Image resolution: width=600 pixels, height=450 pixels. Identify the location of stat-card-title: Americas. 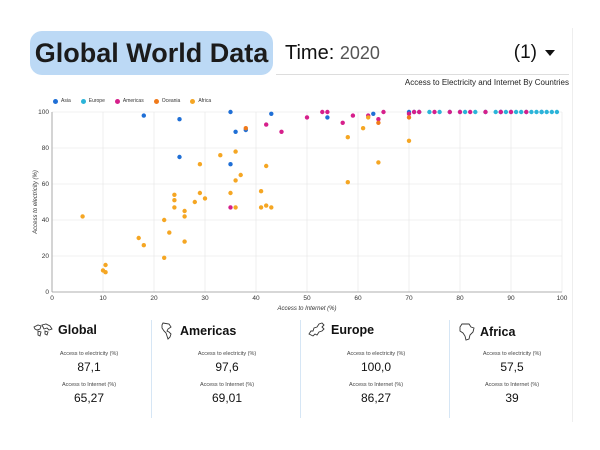
(208, 331).